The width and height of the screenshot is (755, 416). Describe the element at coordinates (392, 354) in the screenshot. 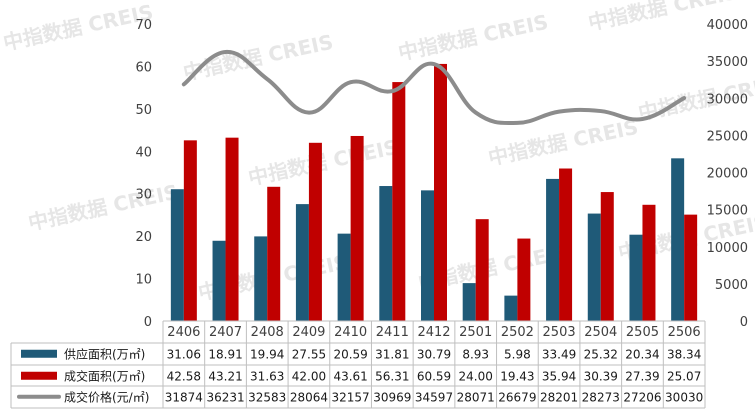

I see `data-label: 31.81` at that location.